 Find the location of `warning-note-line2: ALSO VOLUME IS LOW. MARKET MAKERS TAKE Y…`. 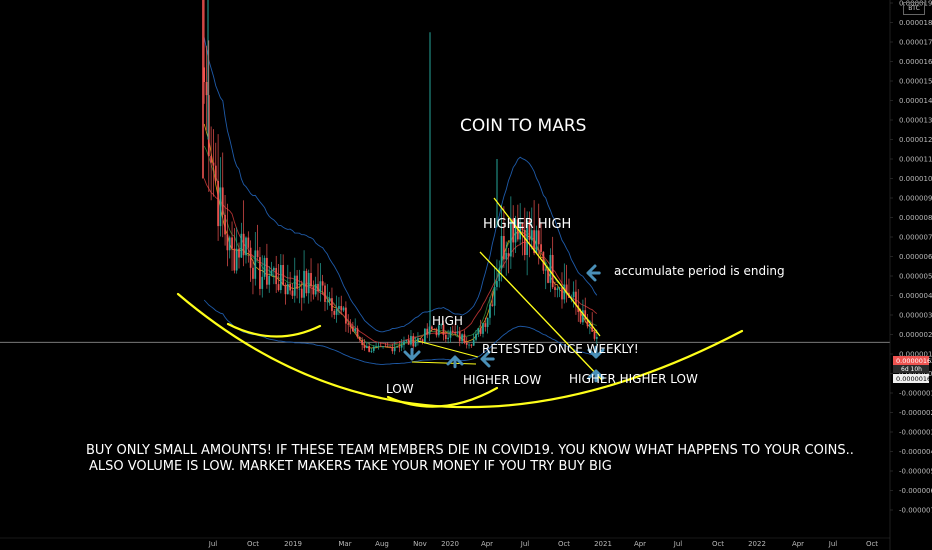

warning-note-line2: ALSO VOLUME IS LOW. MARKET MAKERS TAKE Y… is located at coordinates (350, 466).